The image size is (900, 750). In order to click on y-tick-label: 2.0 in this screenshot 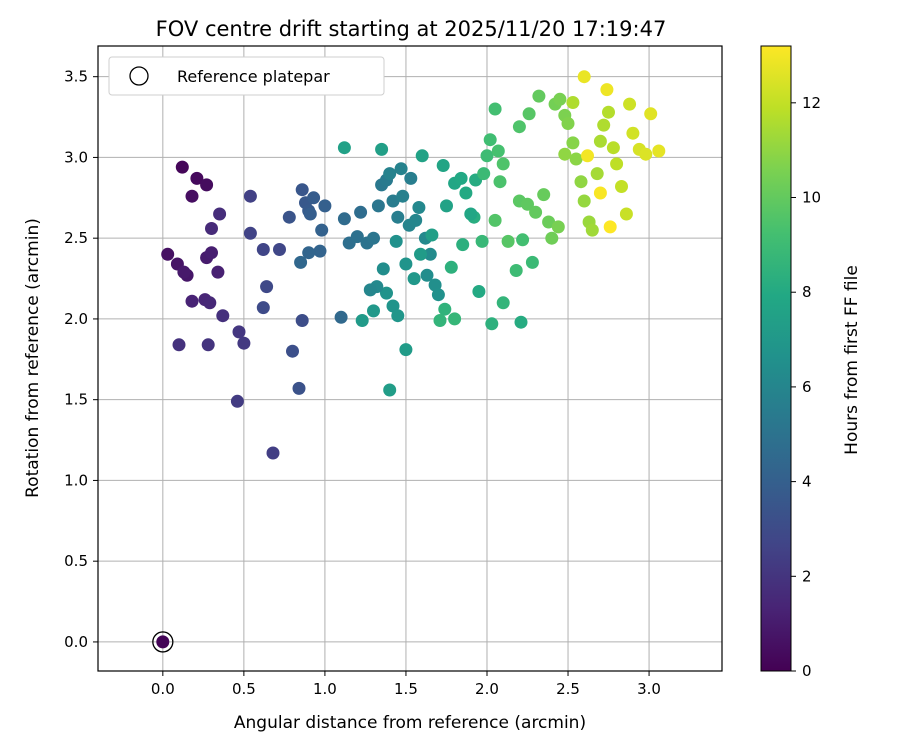, I will do `click(76, 319)`.